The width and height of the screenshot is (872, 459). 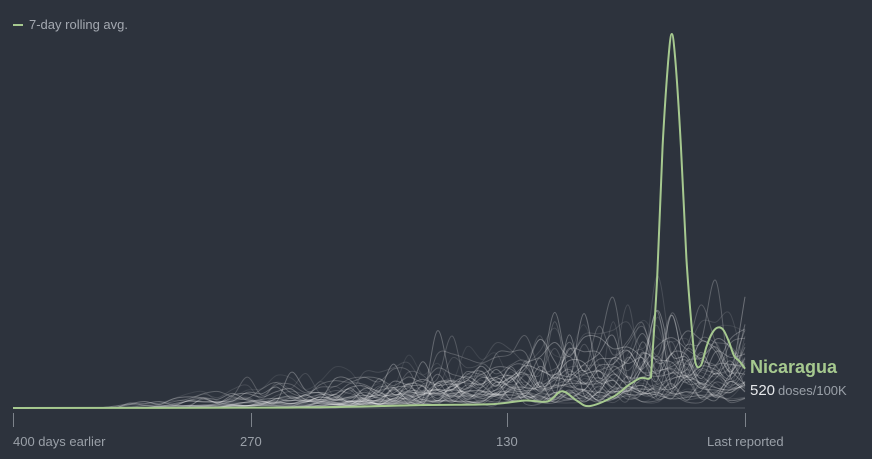 I want to click on background-series-line, so click(x=379, y=371).